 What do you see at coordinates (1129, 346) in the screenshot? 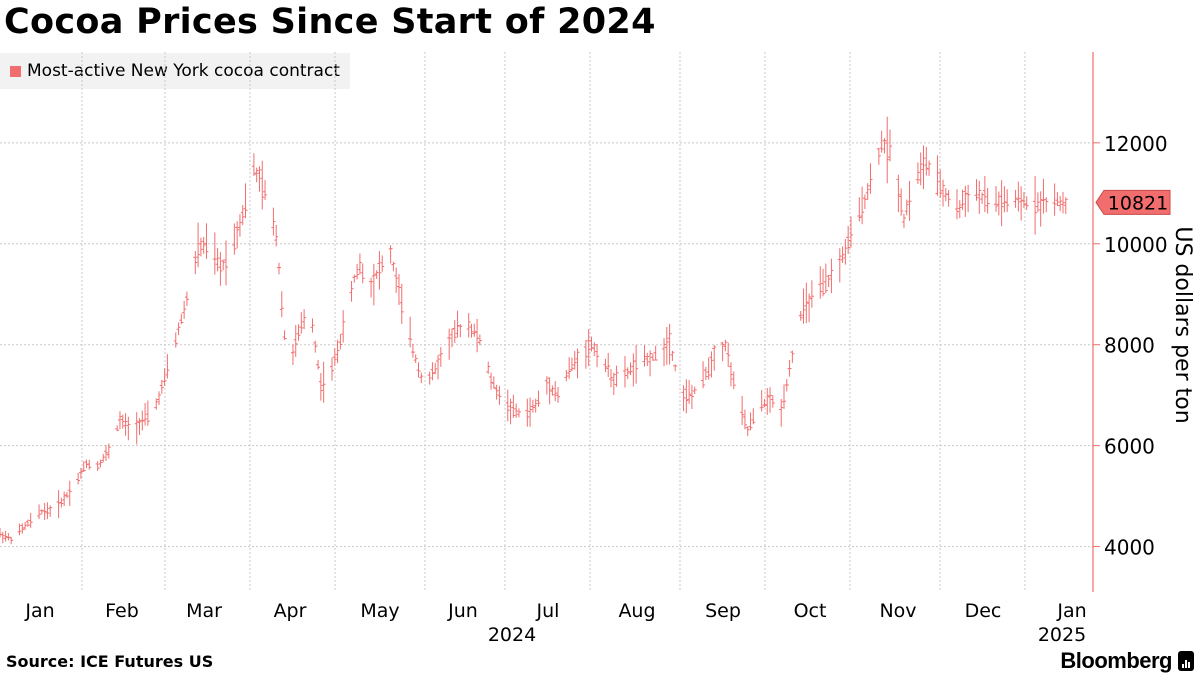
I see `y-tick-label: 8000` at bounding box center [1129, 346].